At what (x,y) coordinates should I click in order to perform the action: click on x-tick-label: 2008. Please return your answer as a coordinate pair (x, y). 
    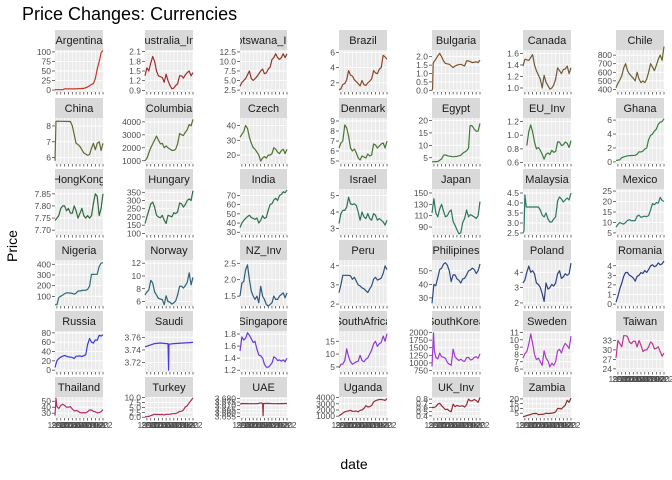
    Looking at the image, I should click on (453, 425).